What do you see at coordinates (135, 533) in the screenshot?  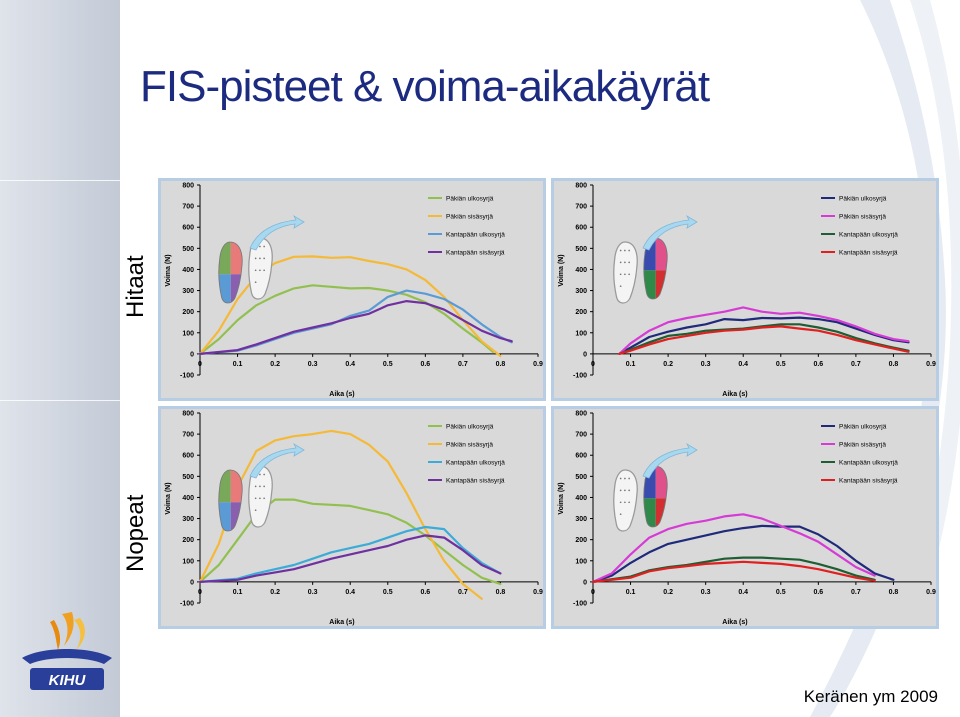 I see `row-label-nopeat: Nopeat` at bounding box center [135, 533].